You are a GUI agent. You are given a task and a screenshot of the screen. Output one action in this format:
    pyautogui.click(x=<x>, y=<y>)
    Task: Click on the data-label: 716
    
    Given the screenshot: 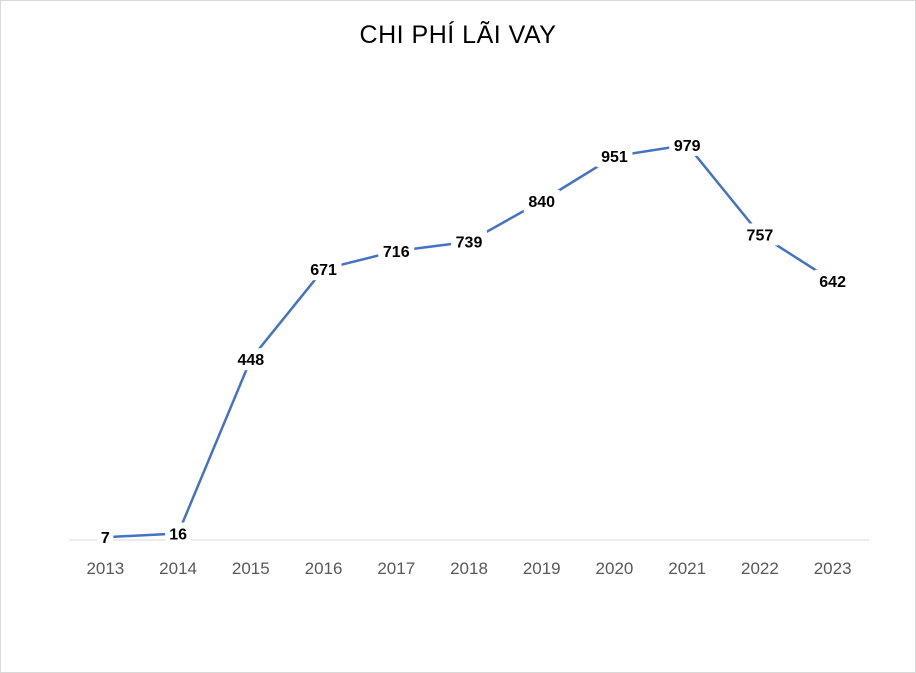 What is the action you would take?
    pyautogui.click(x=396, y=252)
    